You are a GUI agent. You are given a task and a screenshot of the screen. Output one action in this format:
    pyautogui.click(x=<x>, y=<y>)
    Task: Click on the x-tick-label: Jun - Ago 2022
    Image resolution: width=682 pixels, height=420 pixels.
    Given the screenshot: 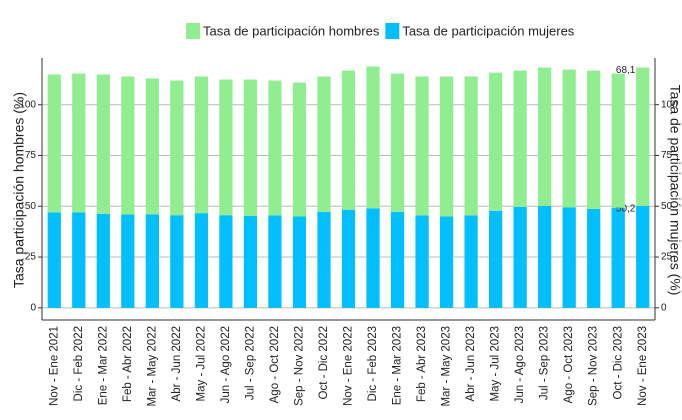 What is the action you would take?
    pyautogui.click(x=226, y=364)
    